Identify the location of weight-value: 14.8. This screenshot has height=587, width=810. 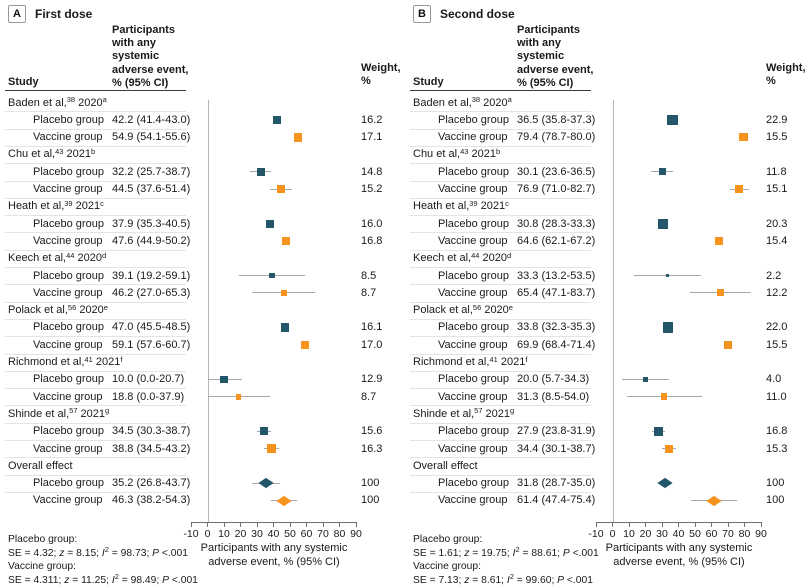
(372, 171).